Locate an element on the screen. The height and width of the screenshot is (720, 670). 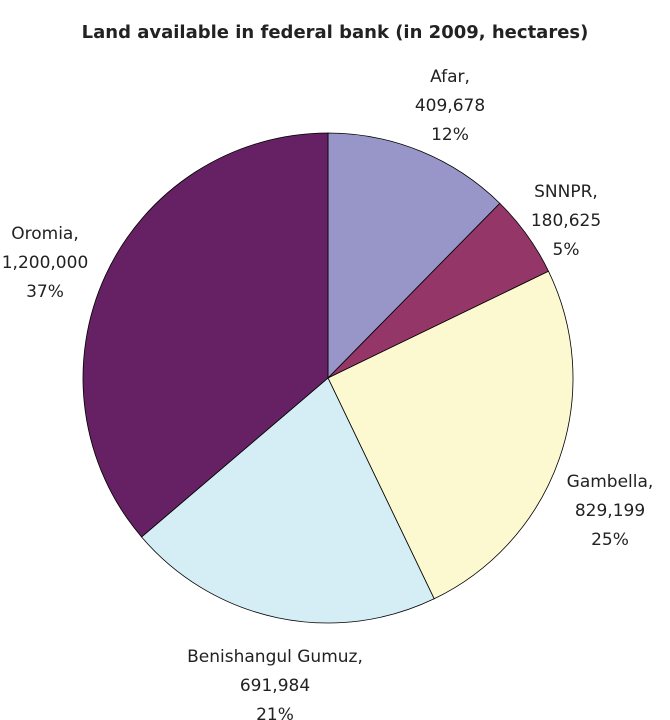
pie-slice is located at coordinates (414, 255).